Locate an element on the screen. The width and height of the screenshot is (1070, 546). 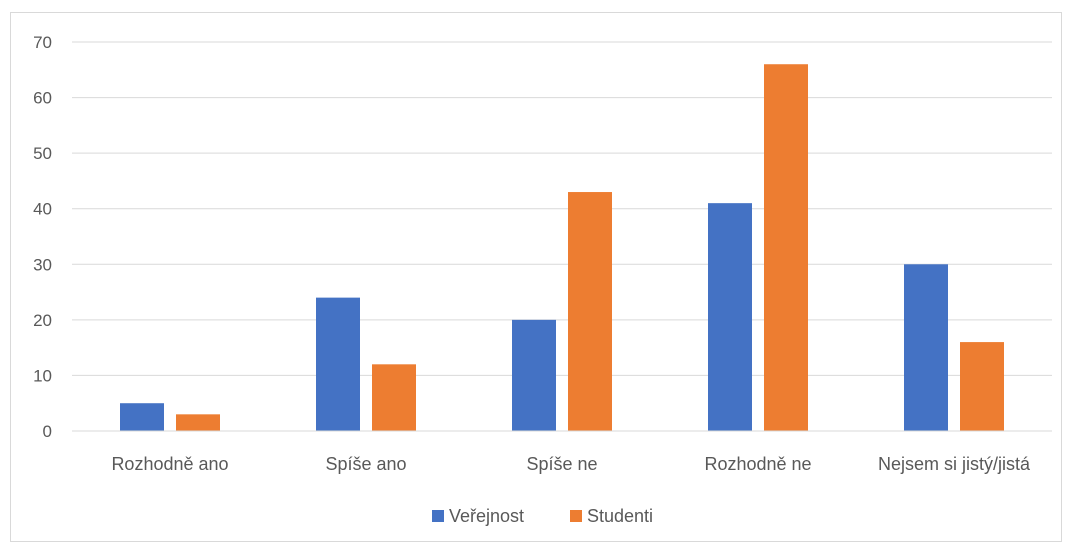
y-tick-label: 70 is located at coordinates (42, 42).